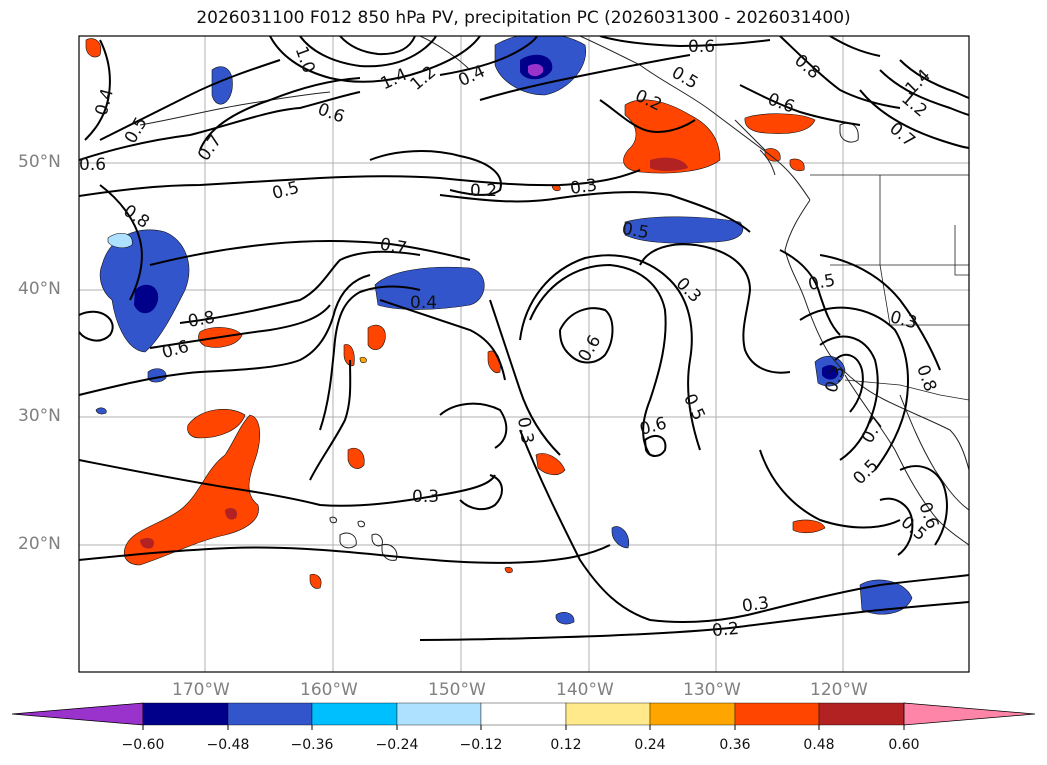 This screenshot has width=1047, height=765. What do you see at coordinates (566, 745) in the screenshot?
I see `colorbar-tick-label: 0.12` at bounding box center [566, 745].